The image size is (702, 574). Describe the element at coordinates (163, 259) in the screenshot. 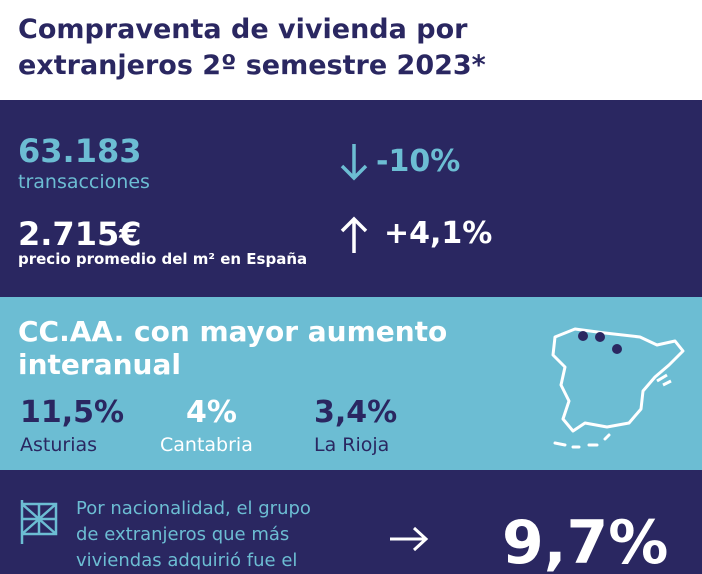

I see `stat-label: precio promedio del m² en España` at that location.